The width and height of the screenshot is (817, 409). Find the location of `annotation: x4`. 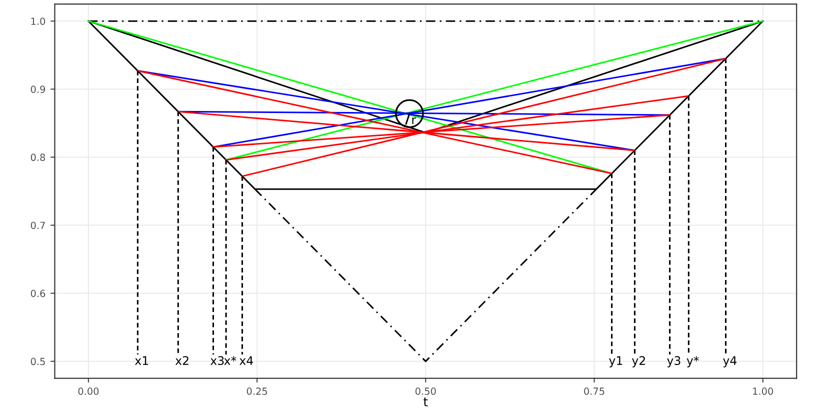

annotation: x4 is located at coordinates (246, 360).